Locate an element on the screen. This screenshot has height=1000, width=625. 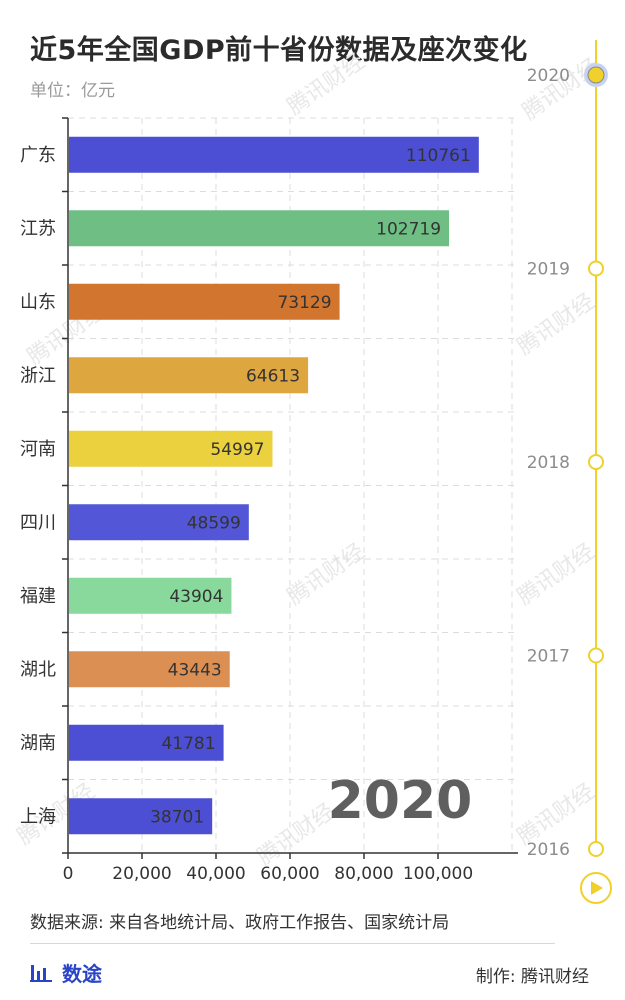
category-label: 浙江 is located at coordinates (38, 375).